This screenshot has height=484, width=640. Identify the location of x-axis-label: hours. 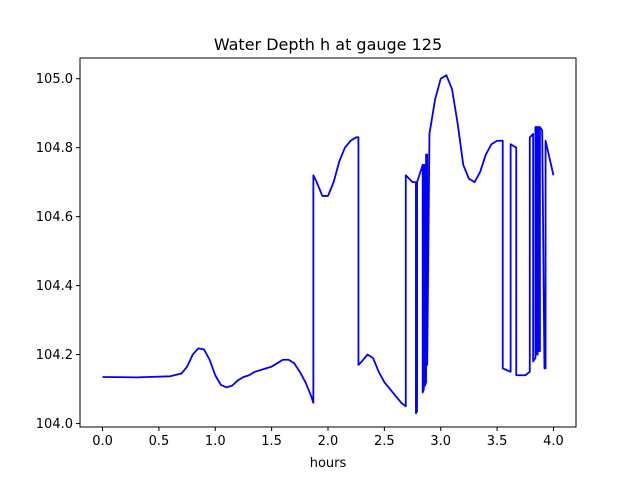
(328, 463).